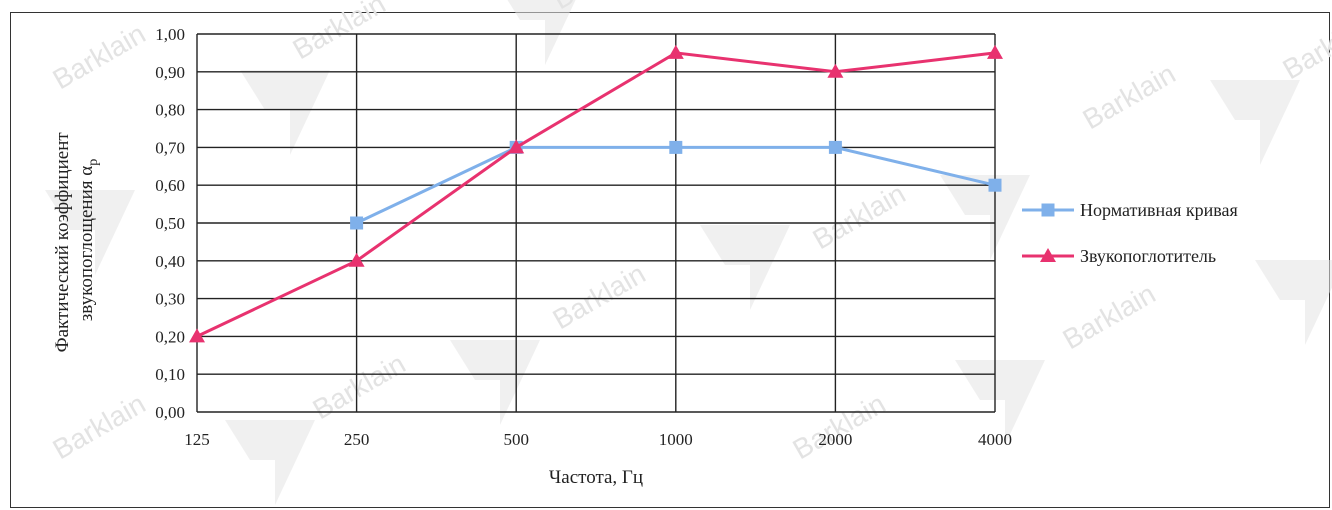  What do you see at coordinates (93, 162) in the screenshot?
I see `y-axis-title-subscript: p` at bounding box center [93, 162].